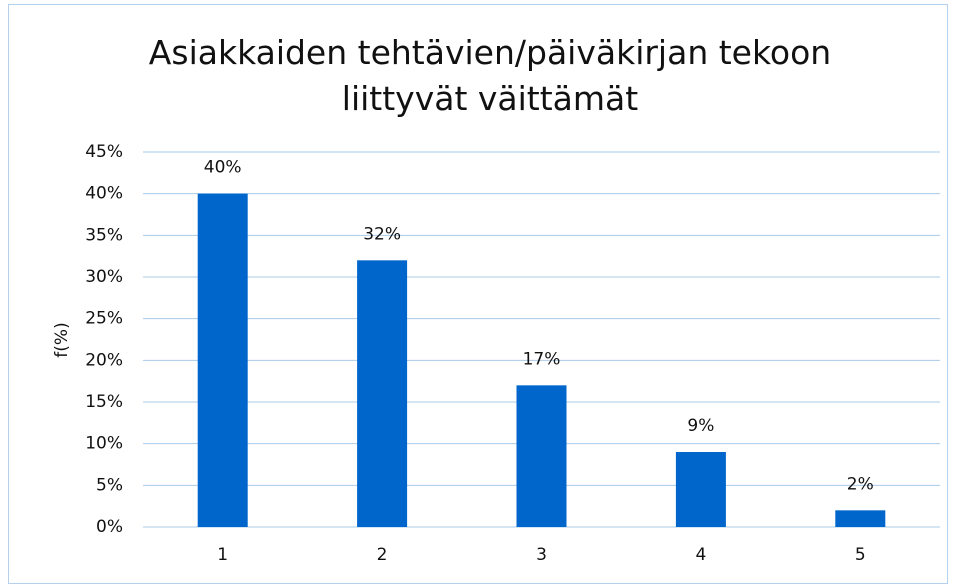  What do you see at coordinates (109, 527) in the screenshot?
I see `y-tick-label: 0%` at bounding box center [109, 527].